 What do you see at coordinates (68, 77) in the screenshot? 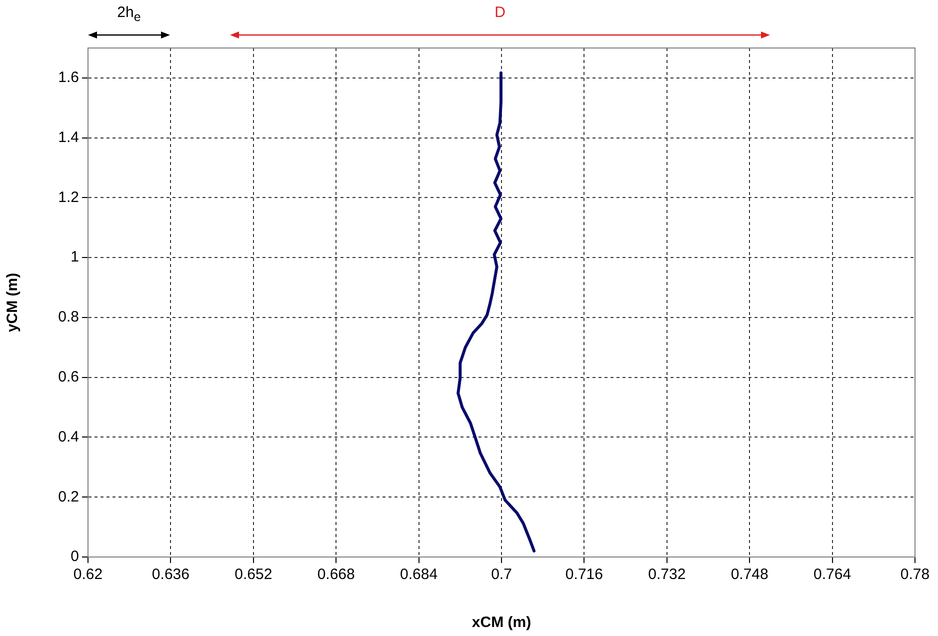
I see `y-tick-label: 1.6` at bounding box center [68, 77].